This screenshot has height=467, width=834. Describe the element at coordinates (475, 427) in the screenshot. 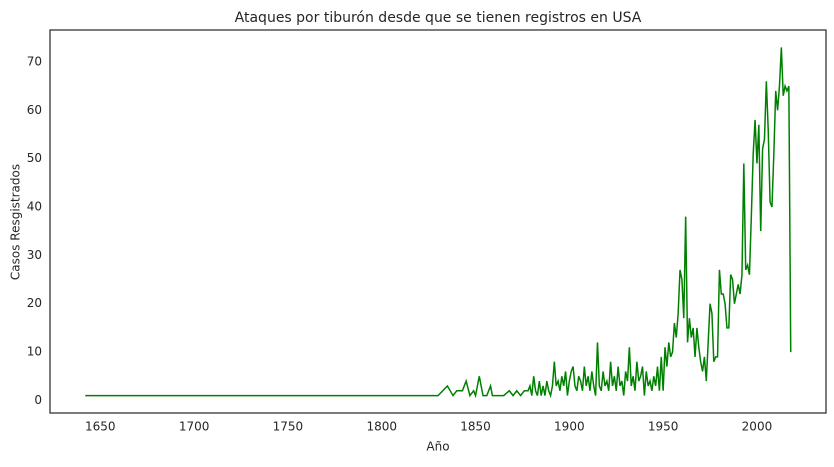

I see `x-tick-label: 1850` at that location.